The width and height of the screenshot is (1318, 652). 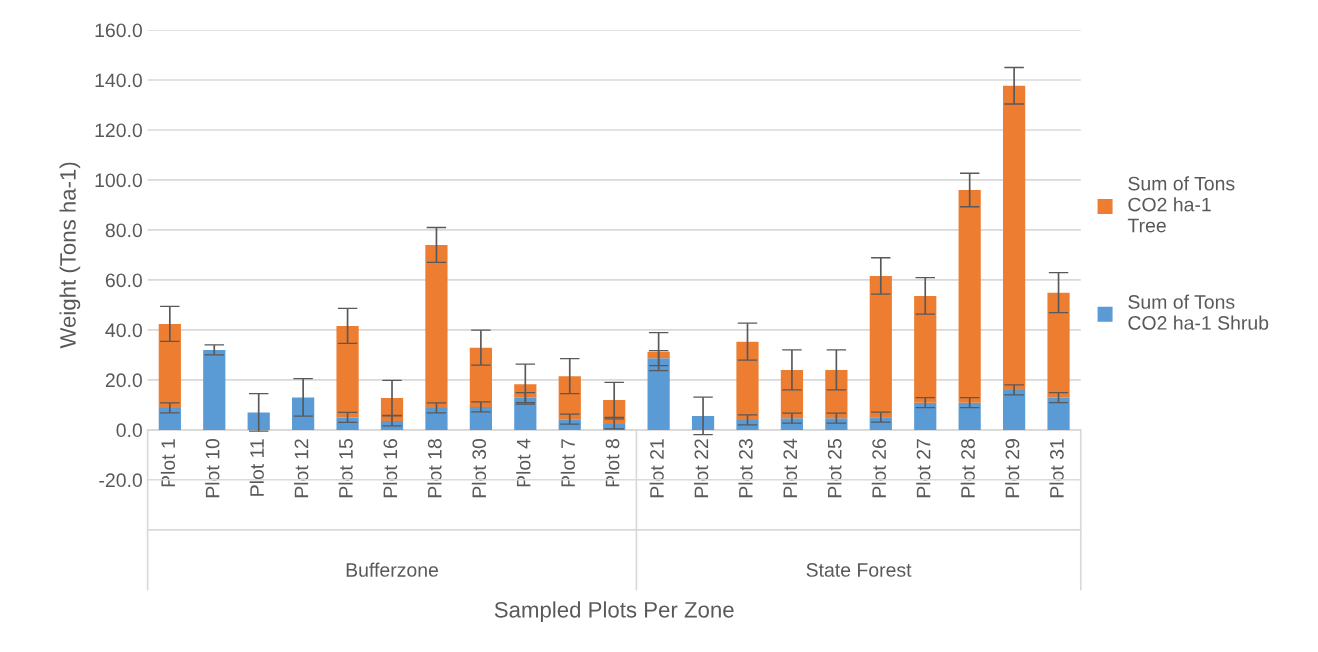 I want to click on x-tick-label: Plot 29, so click(x=1012, y=468).